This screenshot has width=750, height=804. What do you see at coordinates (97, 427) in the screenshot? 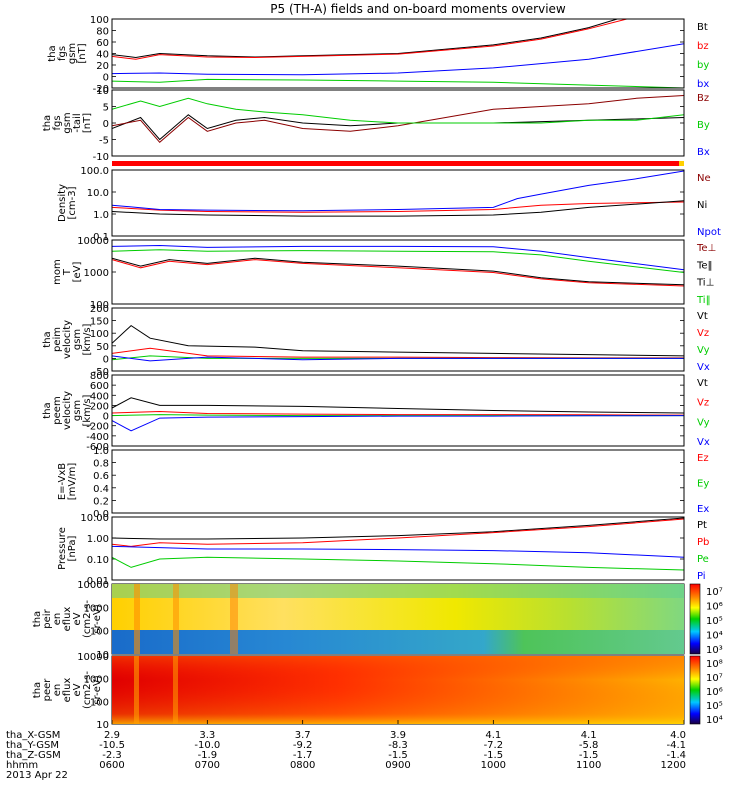
I see `y-tick-label: -200` at bounding box center [97, 427].